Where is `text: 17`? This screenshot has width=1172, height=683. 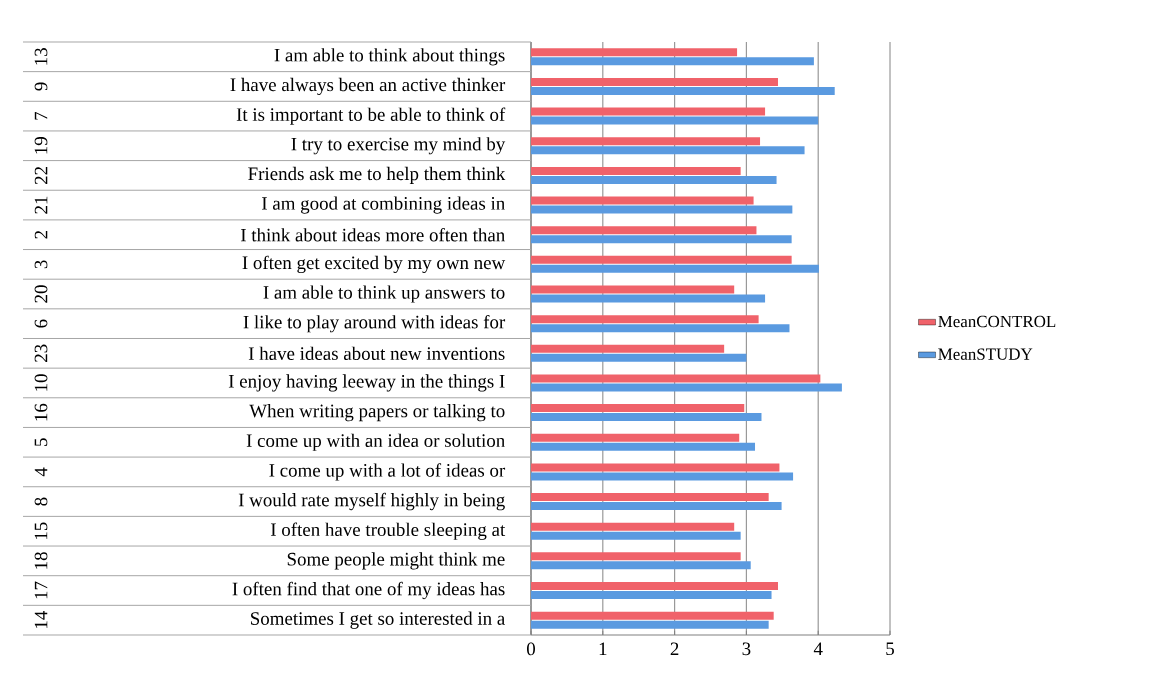
text: 17 is located at coordinates (41, 590).